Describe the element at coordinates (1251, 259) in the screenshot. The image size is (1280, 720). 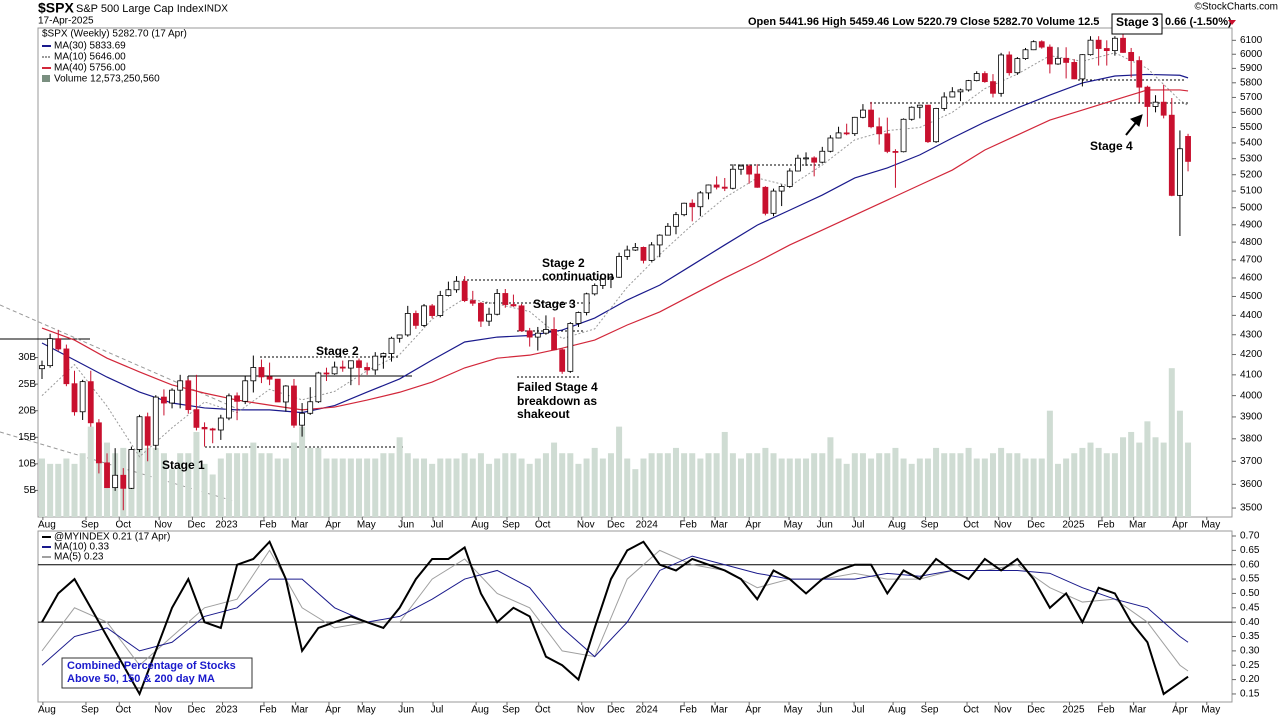
I see `y-tick-label: 4700` at that location.